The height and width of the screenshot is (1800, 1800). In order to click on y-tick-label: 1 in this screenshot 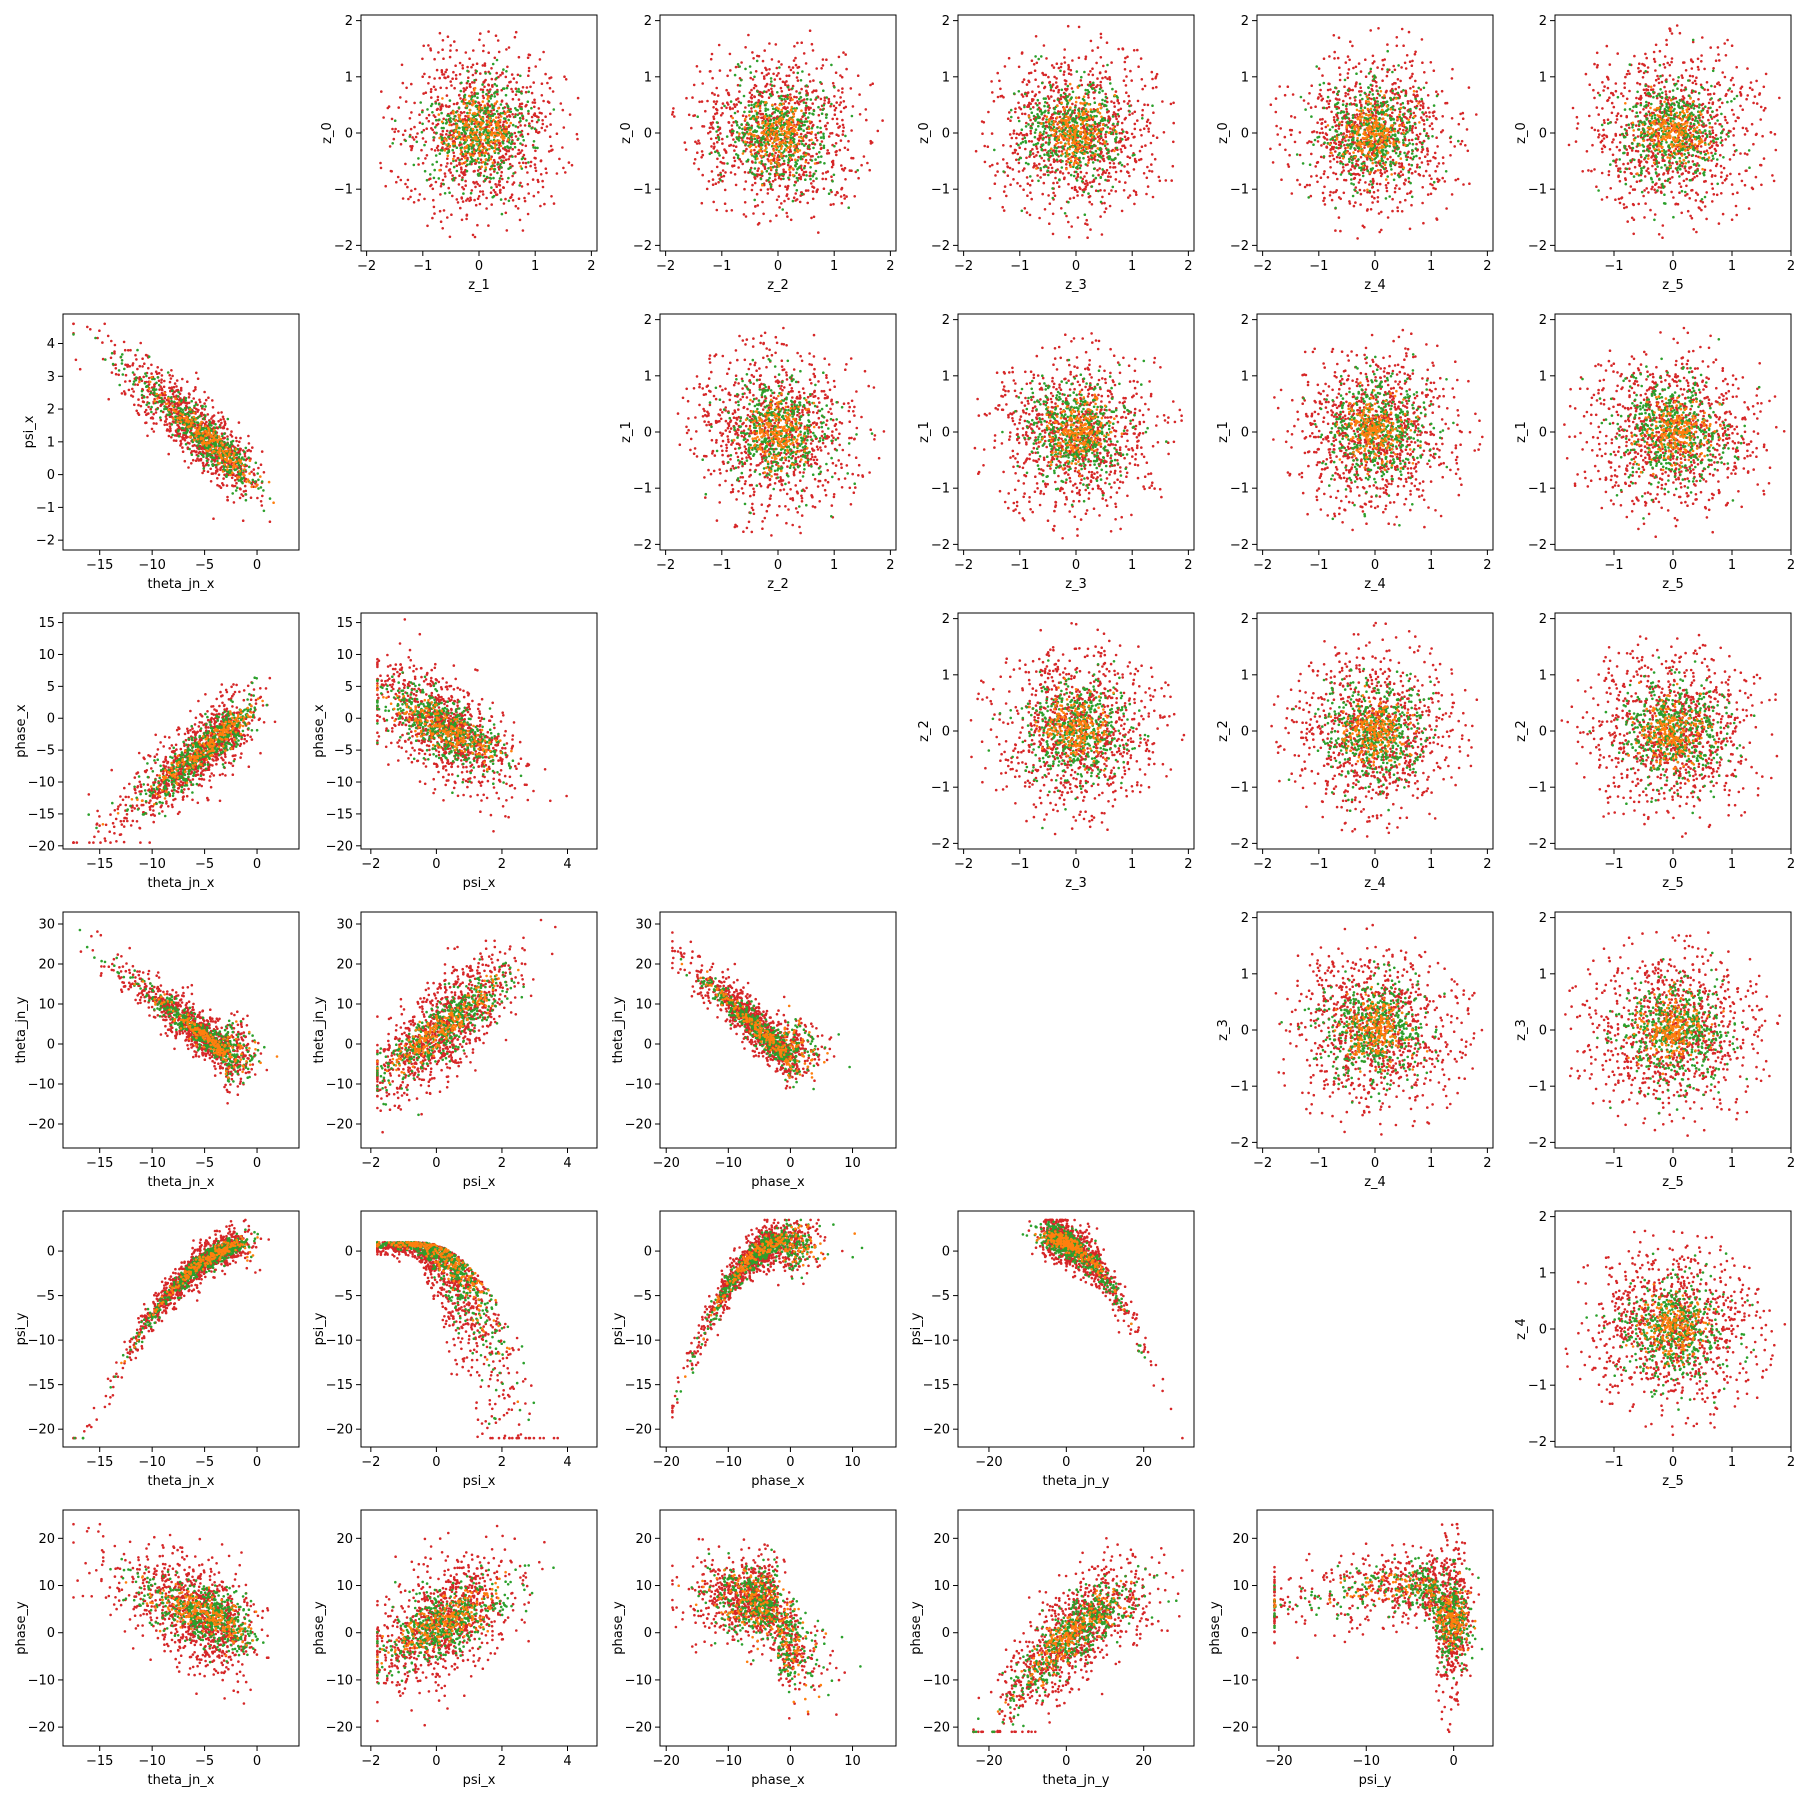, I will do `click(349, 77)`.